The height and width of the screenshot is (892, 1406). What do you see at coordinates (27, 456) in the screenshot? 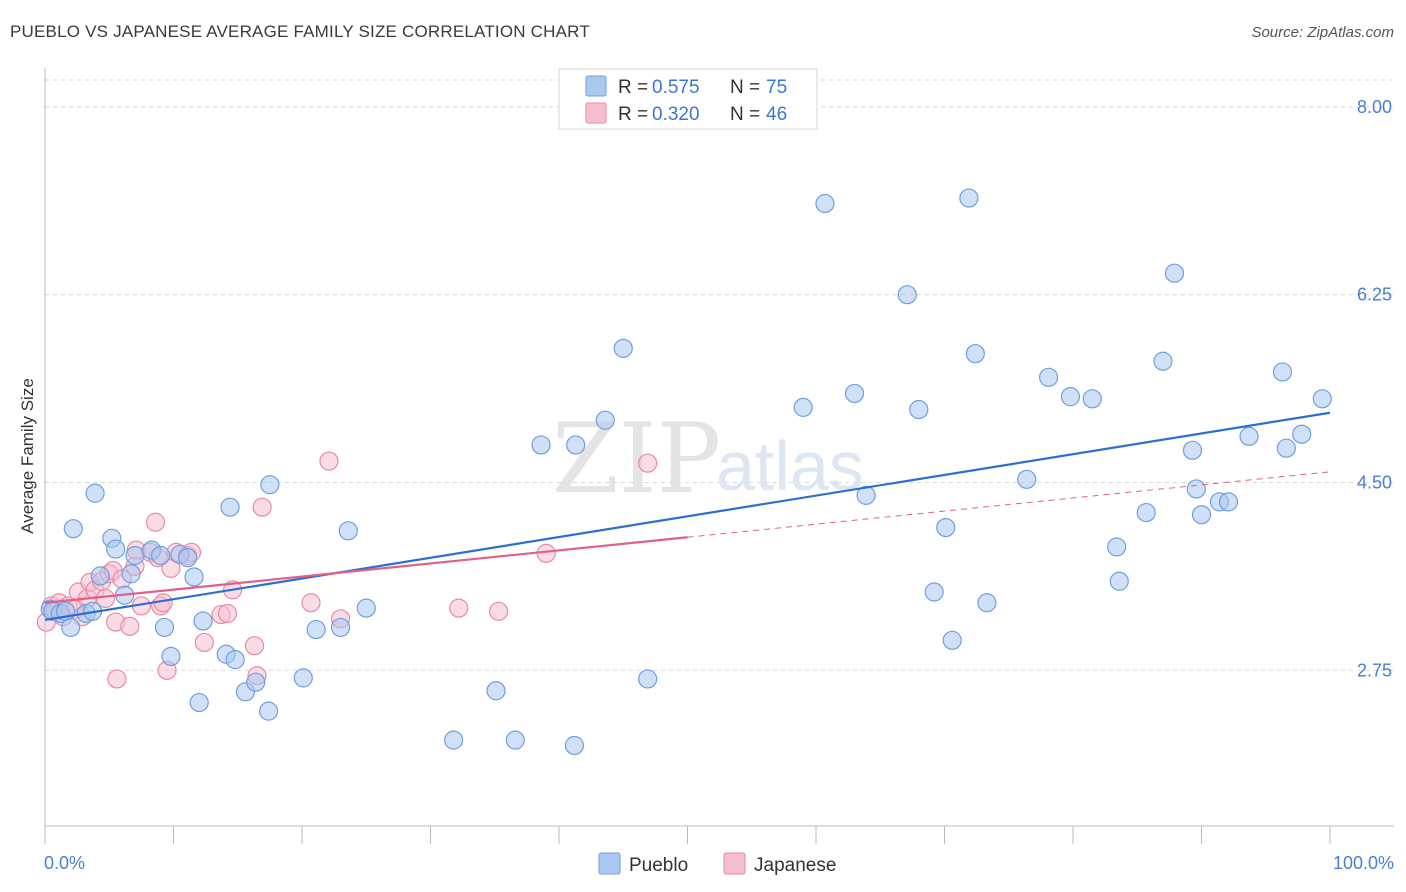
I see `y-axis-label: Average Family Size` at bounding box center [27, 456].